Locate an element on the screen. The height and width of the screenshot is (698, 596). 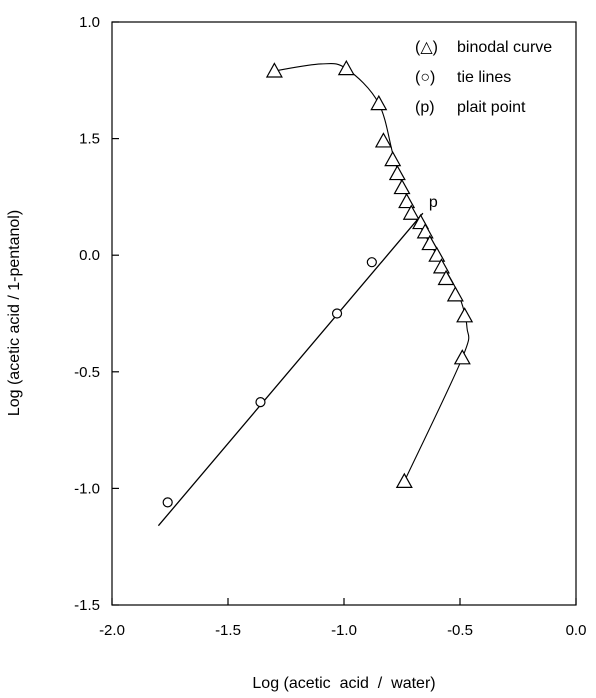
y-axis-ticks: 1.0 1.5 0.0 -0.5 -1.0 -1.5 is located at coordinates (96, 314).